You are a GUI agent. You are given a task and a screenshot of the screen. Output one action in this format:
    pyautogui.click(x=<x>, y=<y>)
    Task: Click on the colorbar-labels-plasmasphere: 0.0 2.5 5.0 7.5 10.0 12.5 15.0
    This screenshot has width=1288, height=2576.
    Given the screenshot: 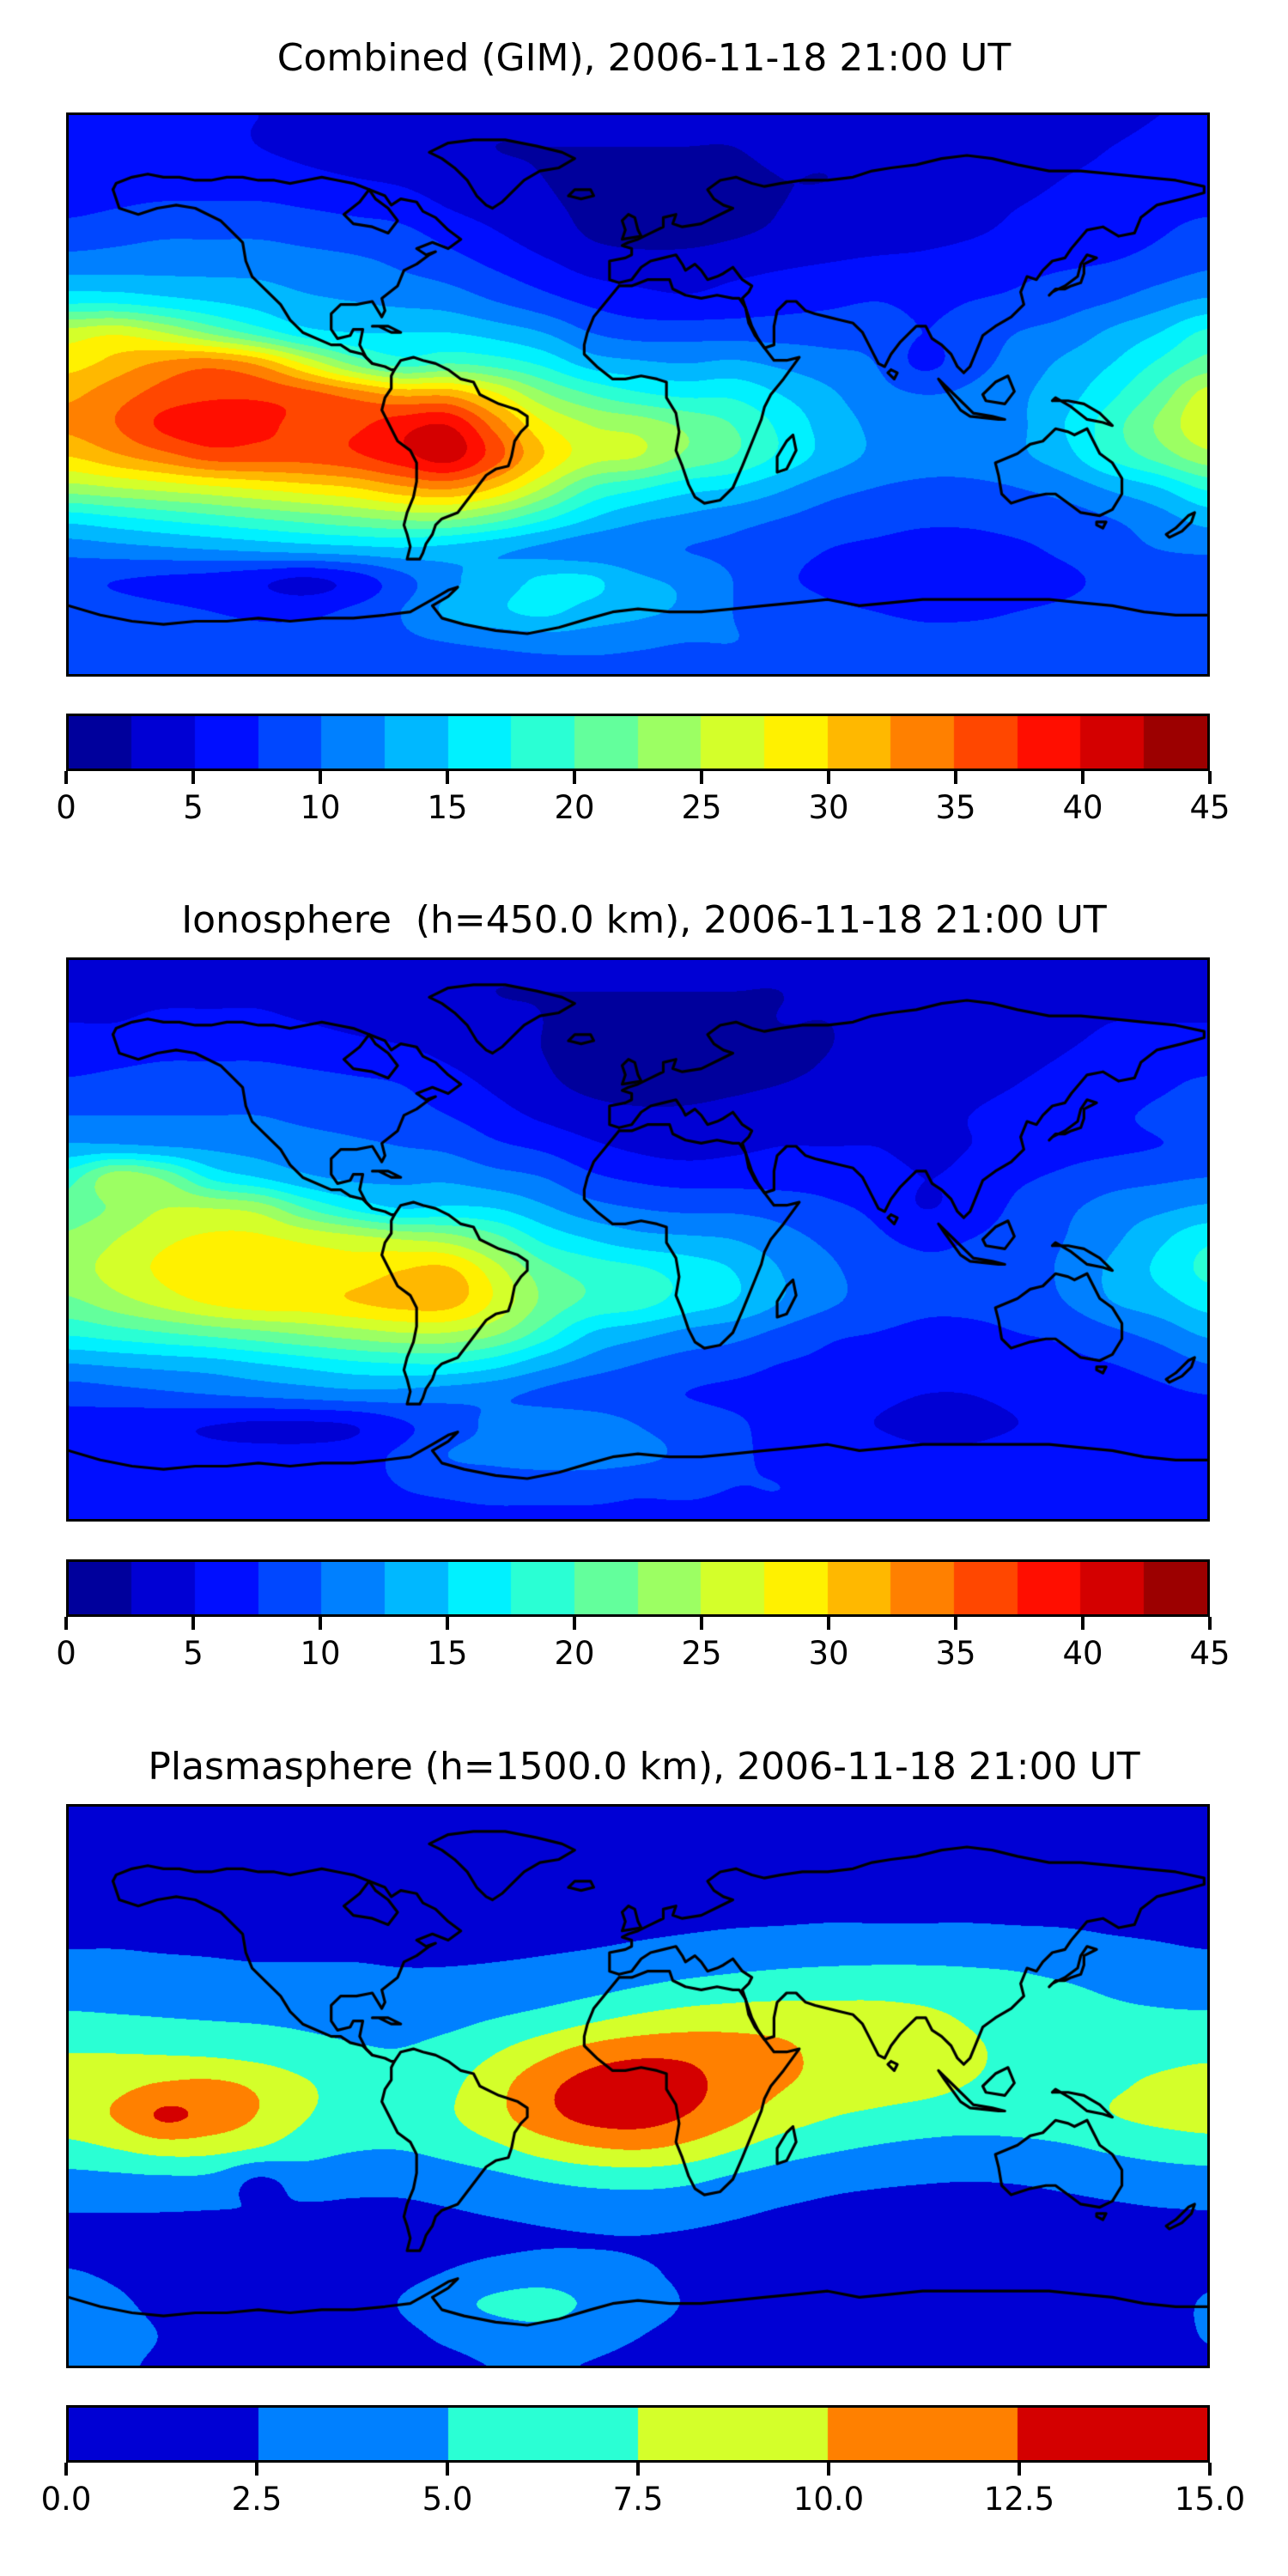 What is the action you would take?
    pyautogui.click(x=644, y=2502)
    